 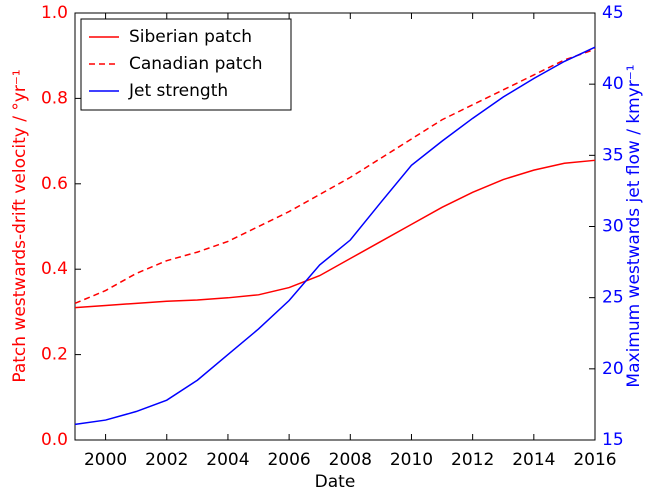 I want to click on x-tick-label: 2008, so click(x=350, y=460).